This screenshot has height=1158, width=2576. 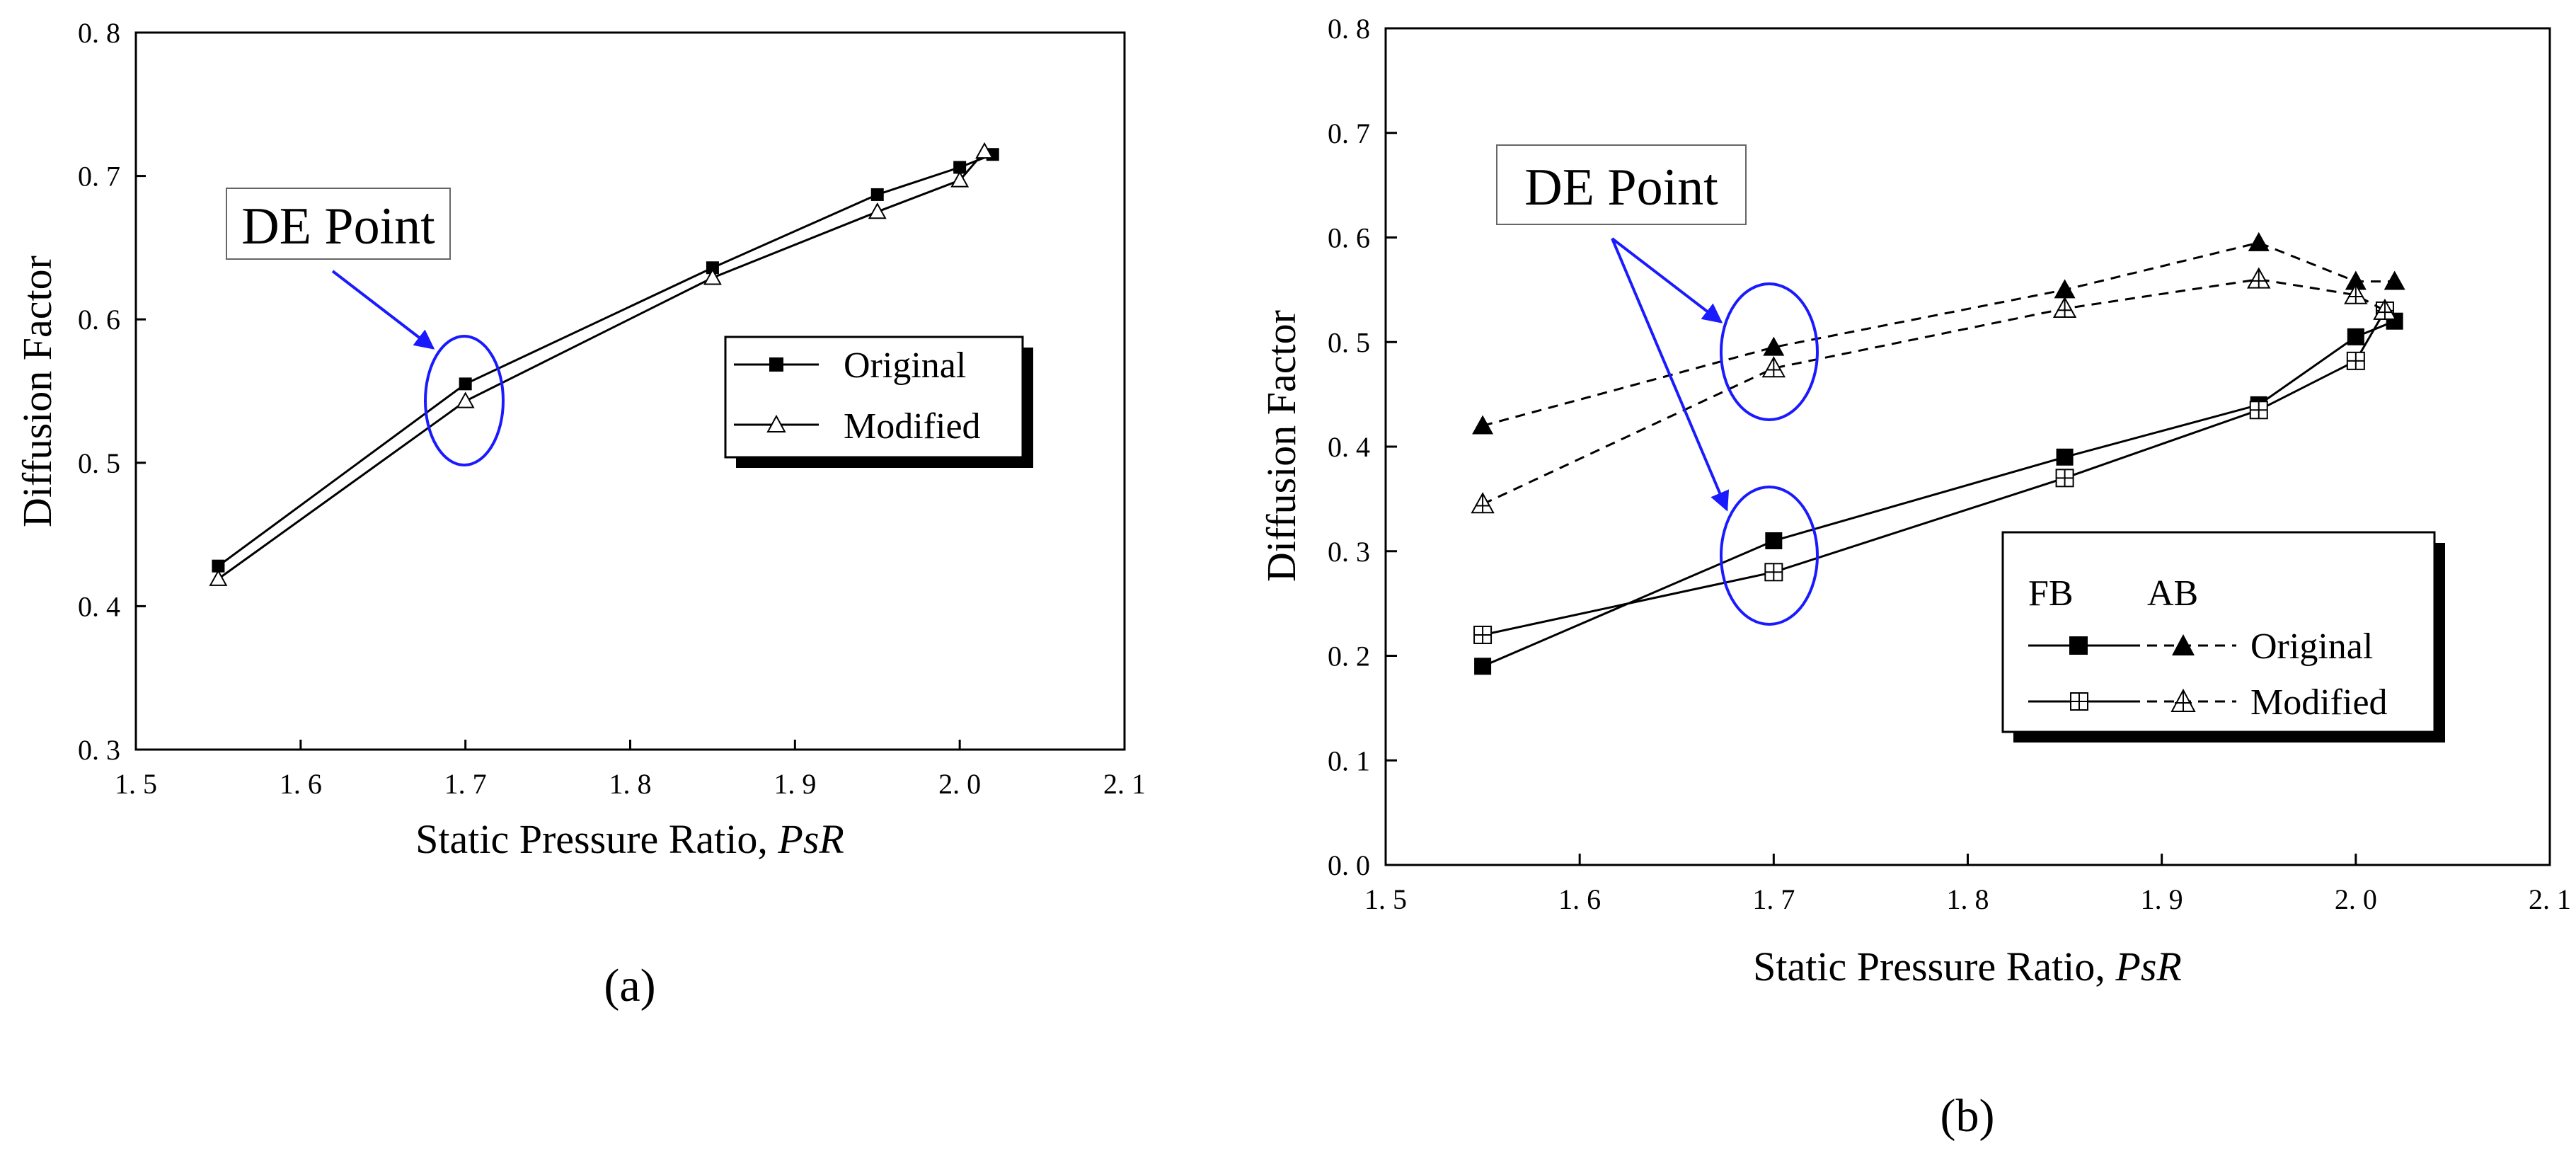 What do you see at coordinates (2173, 594) in the screenshot?
I see `chart-b-legend-header-ab: AB` at bounding box center [2173, 594].